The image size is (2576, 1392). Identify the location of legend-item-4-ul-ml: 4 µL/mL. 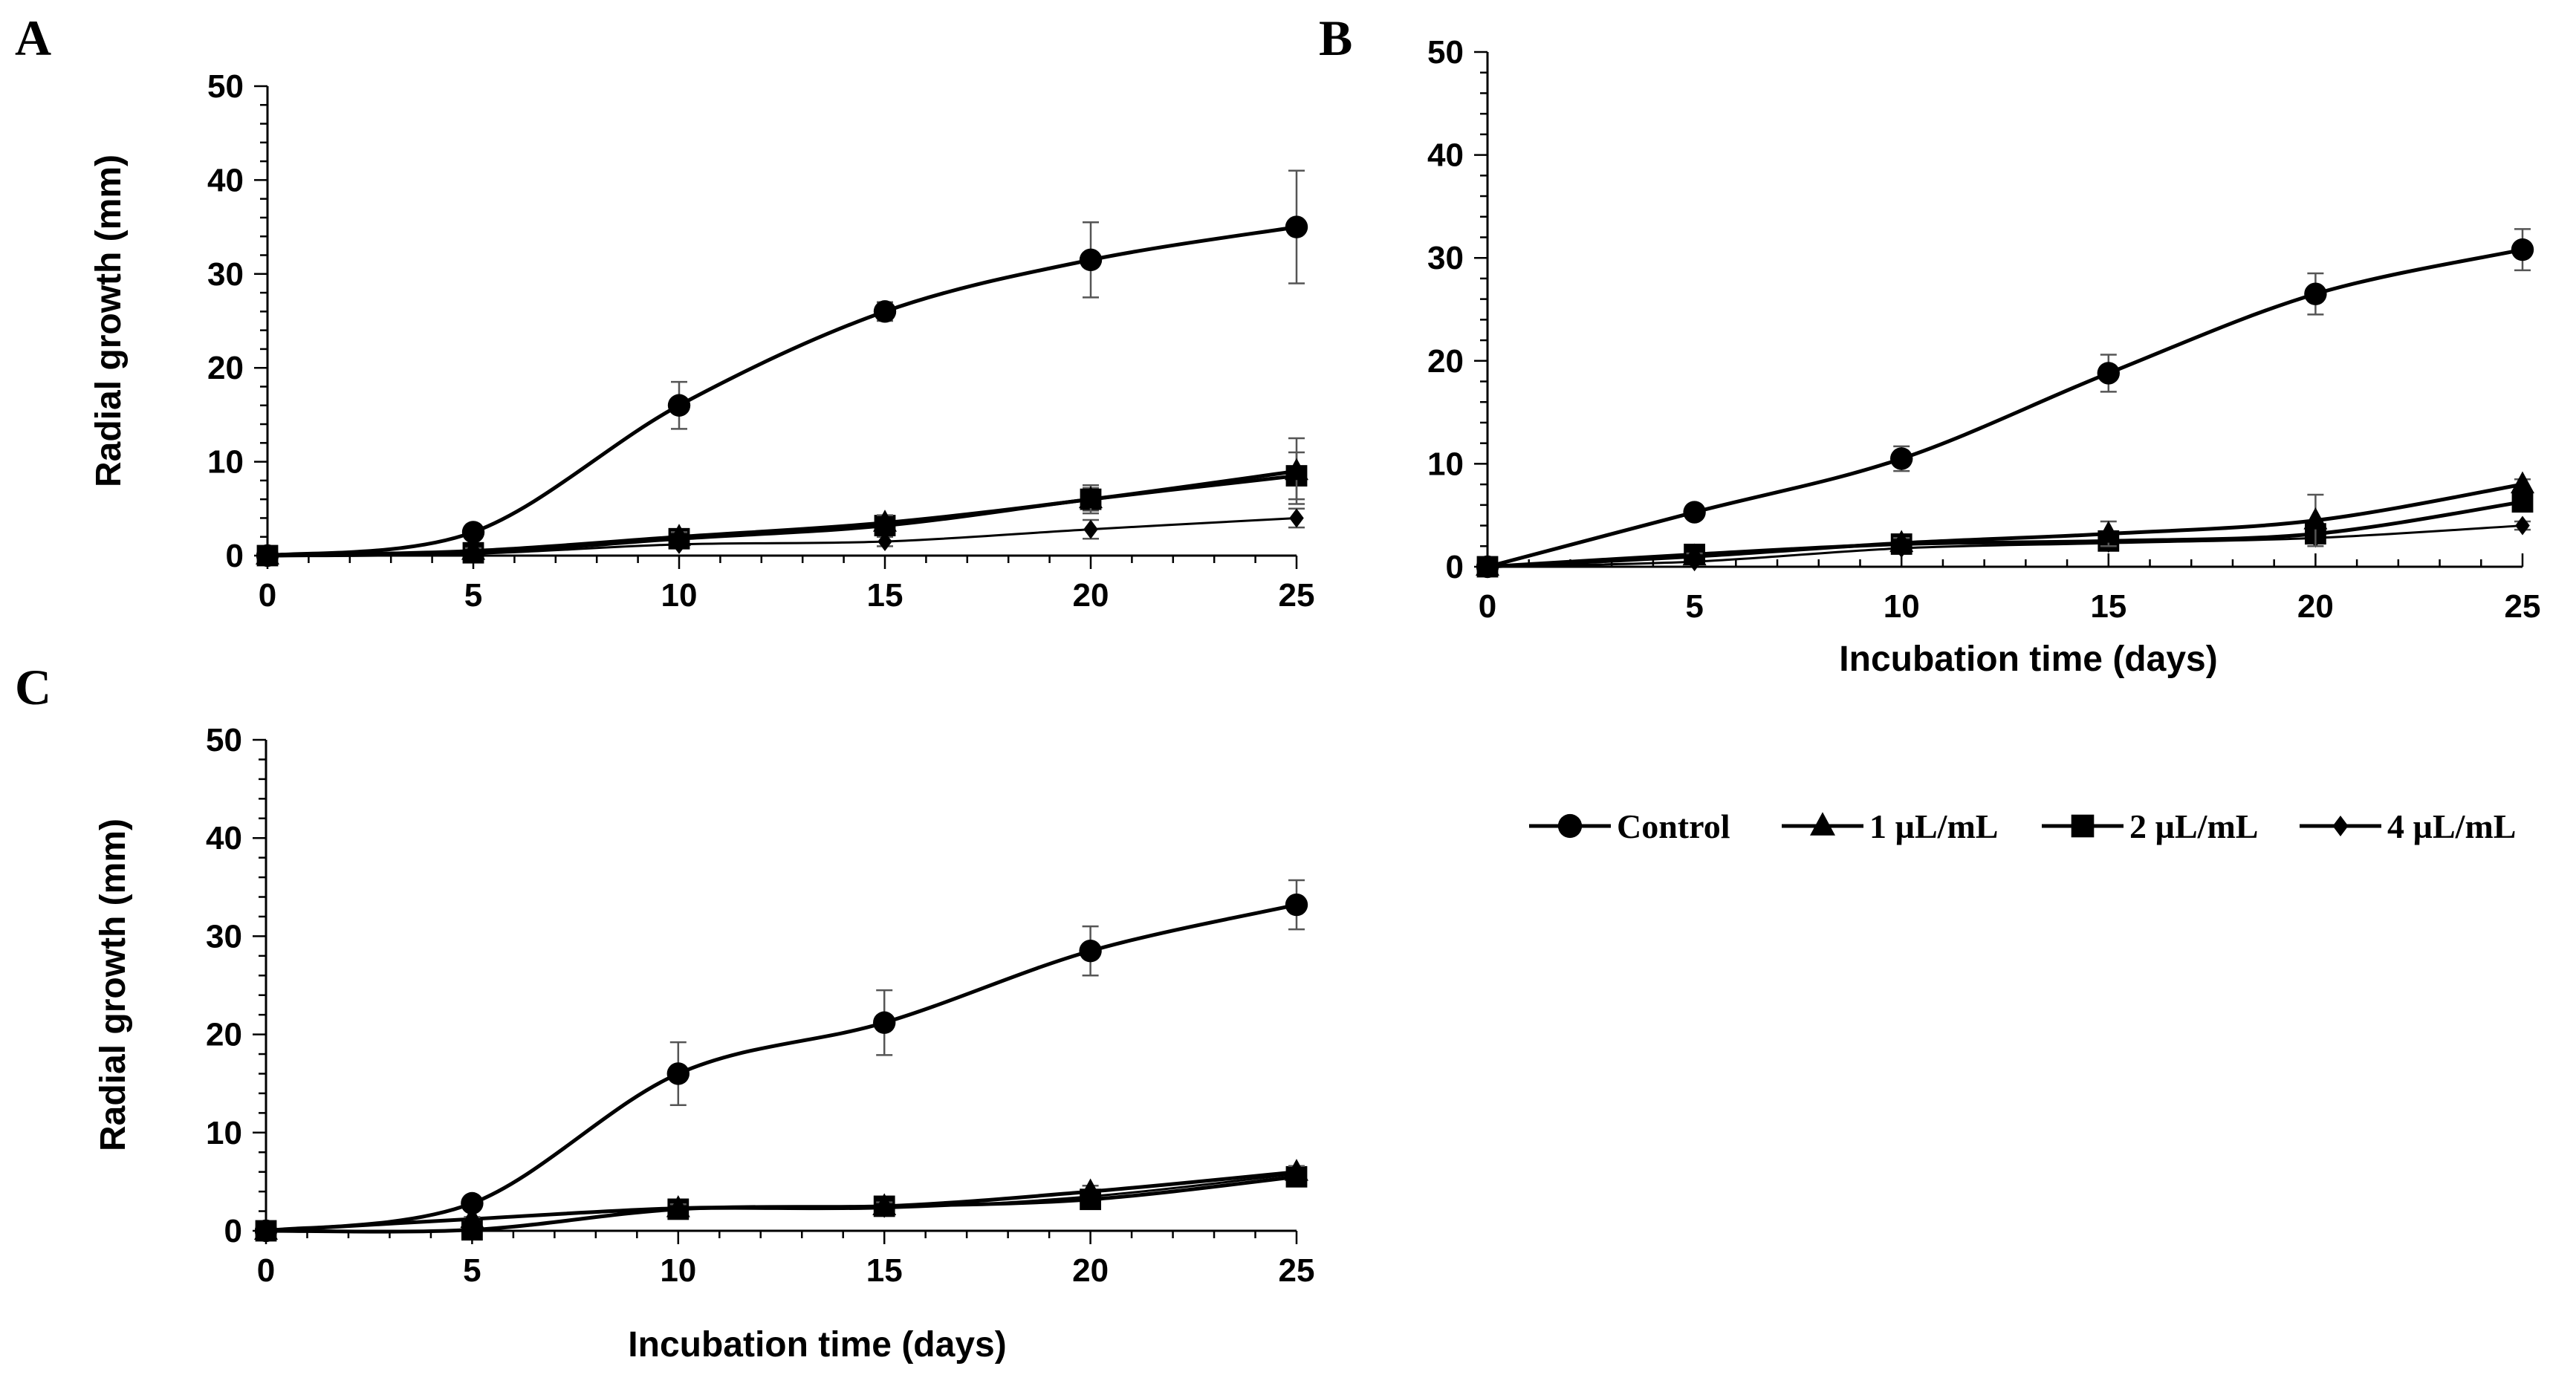
(2408, 826).